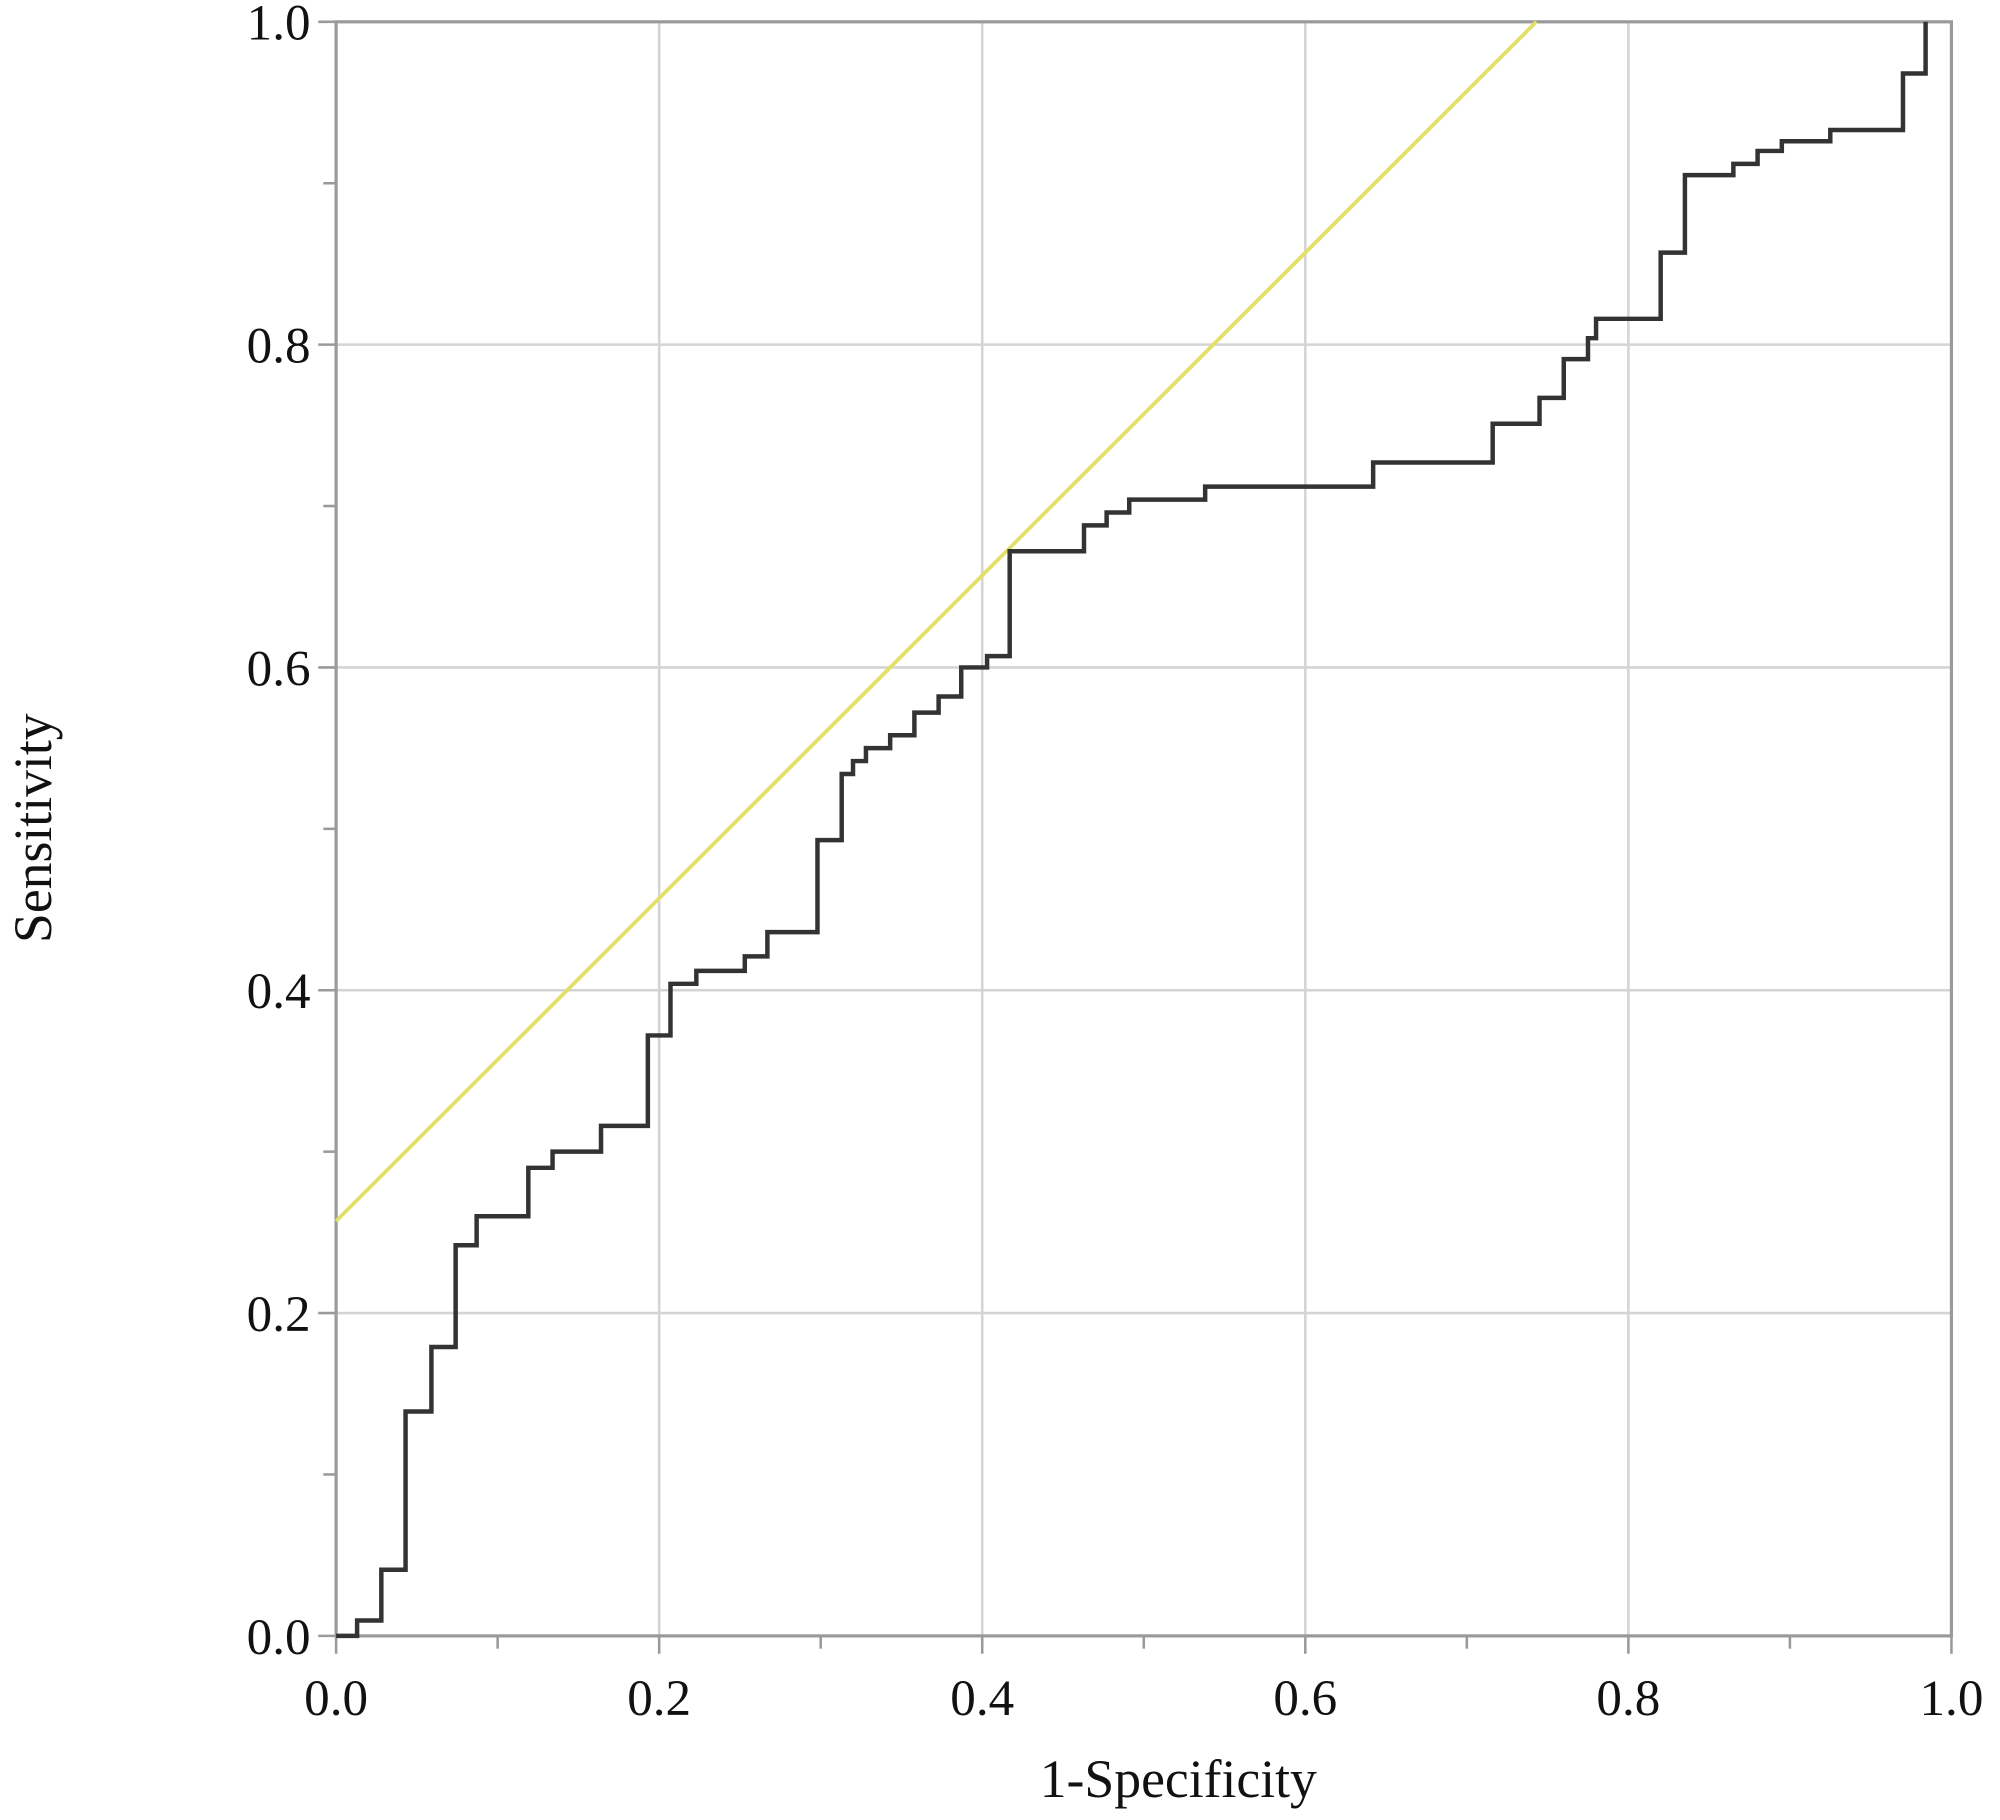  What do you see at coordinates (279, 991) in the screenshot?
I see `y-tick-label: 0.4` at bounding box center [279, 991].